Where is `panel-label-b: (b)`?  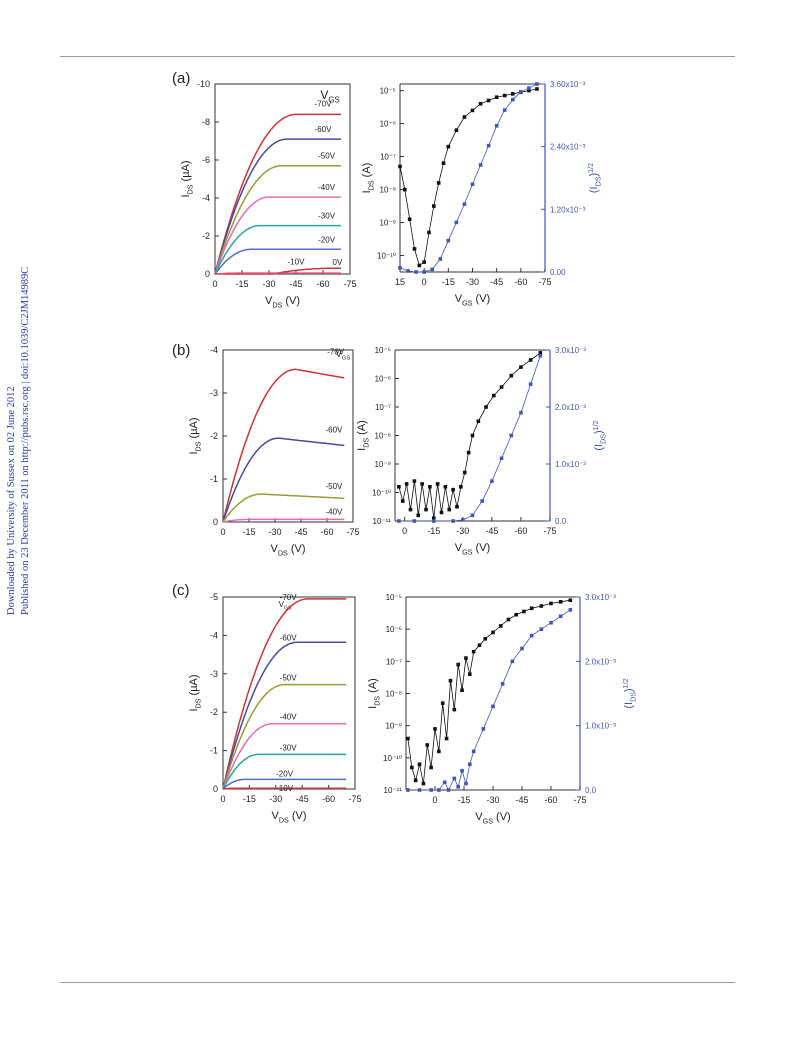 panel-label-b: (b) is located at coordinates (181, 350).